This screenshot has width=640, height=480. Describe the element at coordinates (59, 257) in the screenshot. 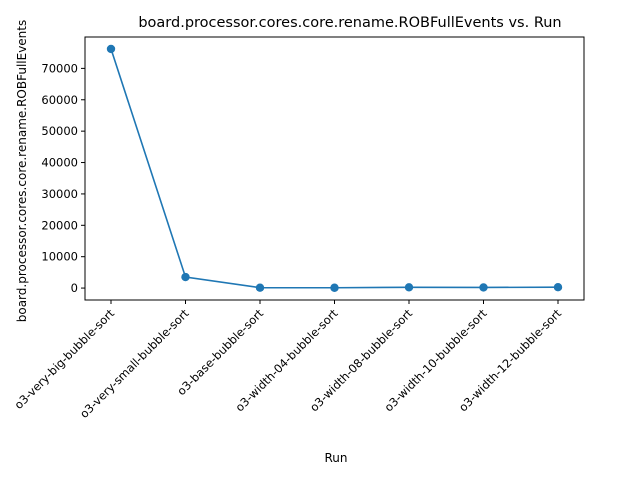

I see `y-tick-label: 10000` at that location.